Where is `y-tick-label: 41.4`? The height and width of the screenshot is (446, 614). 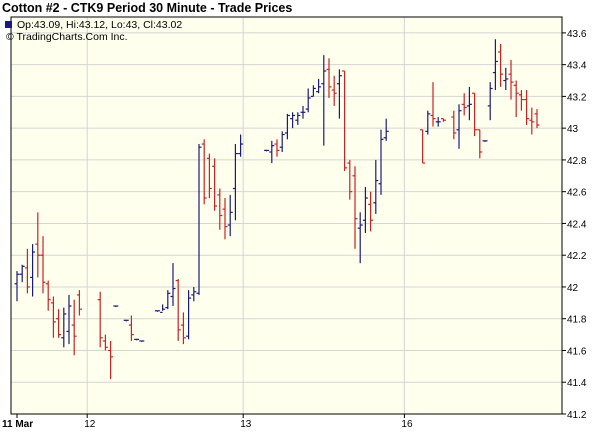
y-tick-label: 41.4 is located at coordinates (577, 383).